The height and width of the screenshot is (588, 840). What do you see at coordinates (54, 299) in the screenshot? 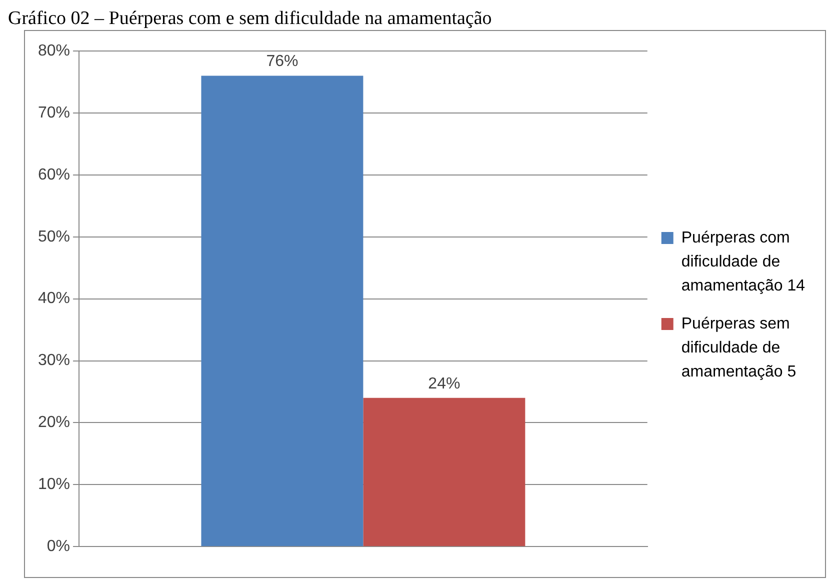
I see `y-tick-label: 40%` at bounding box center [54, 299].